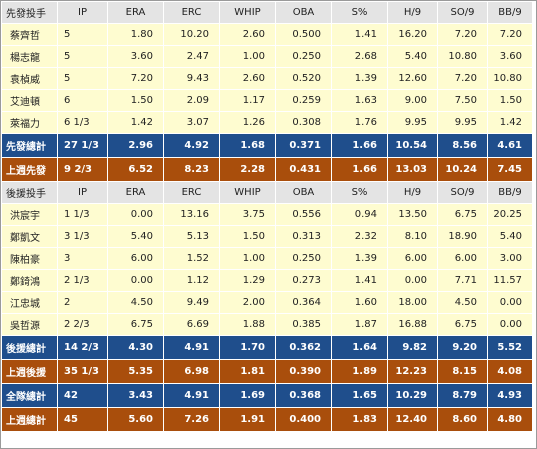 This screenshot has width=537, height=449. I want to click on stat-cell: 8.15, so click(463, 372).